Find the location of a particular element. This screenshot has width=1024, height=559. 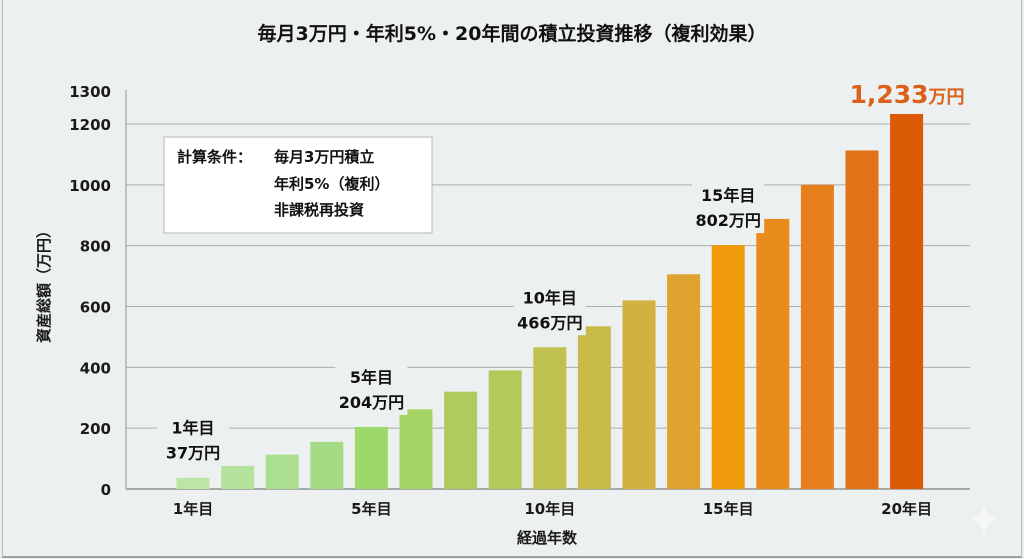

condition-line-2: 年利5%（複利） is located at coordinates (331, 184).